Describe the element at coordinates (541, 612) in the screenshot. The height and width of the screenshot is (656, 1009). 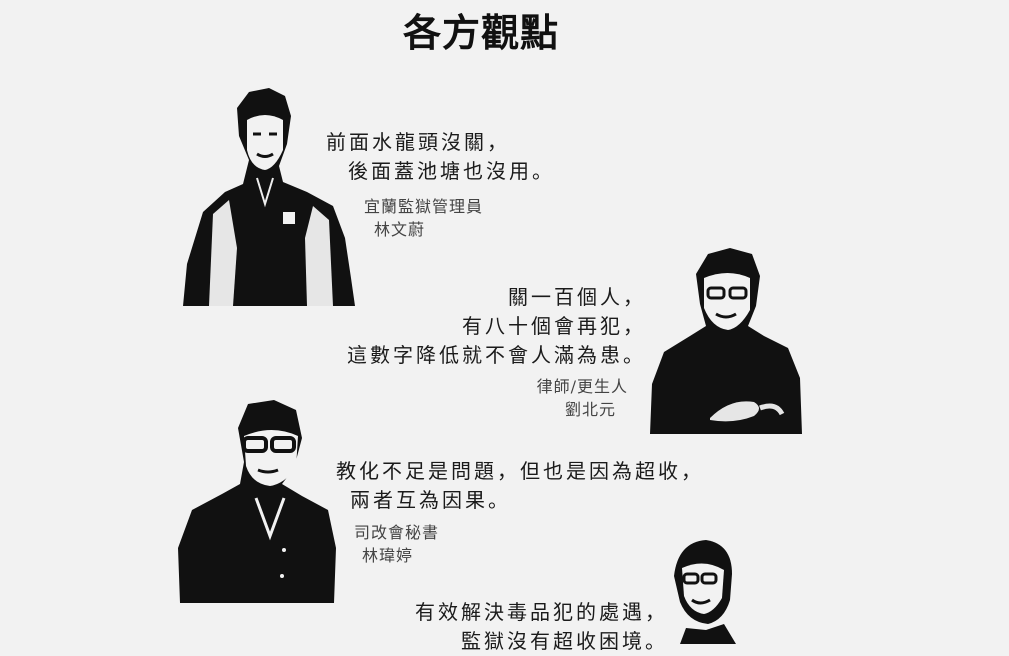
I see `quote-4-line-1: 有效解決毒品犯的處遇，` at that location.